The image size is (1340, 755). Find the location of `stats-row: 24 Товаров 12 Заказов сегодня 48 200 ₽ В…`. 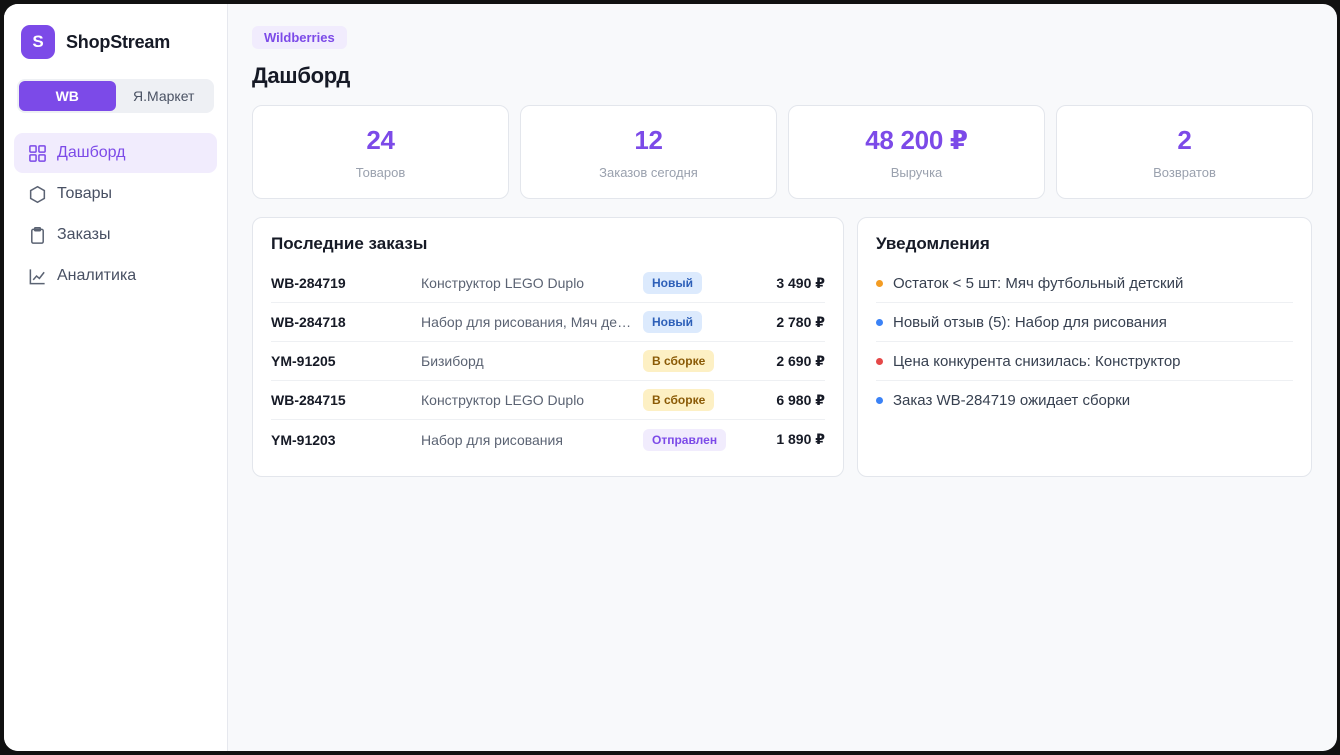

stats-row: 24 Товаров 12 Заказов сегодня 48 200 ₽ В… is located at coordinates (782, 152).